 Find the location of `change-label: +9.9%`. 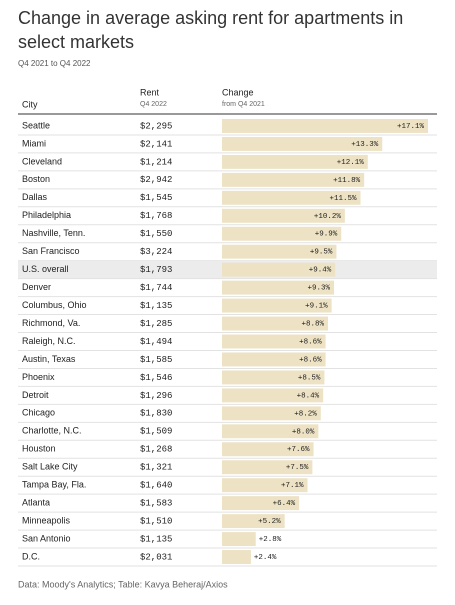

change-label: +9.9% is located at coordinates (326, 235).